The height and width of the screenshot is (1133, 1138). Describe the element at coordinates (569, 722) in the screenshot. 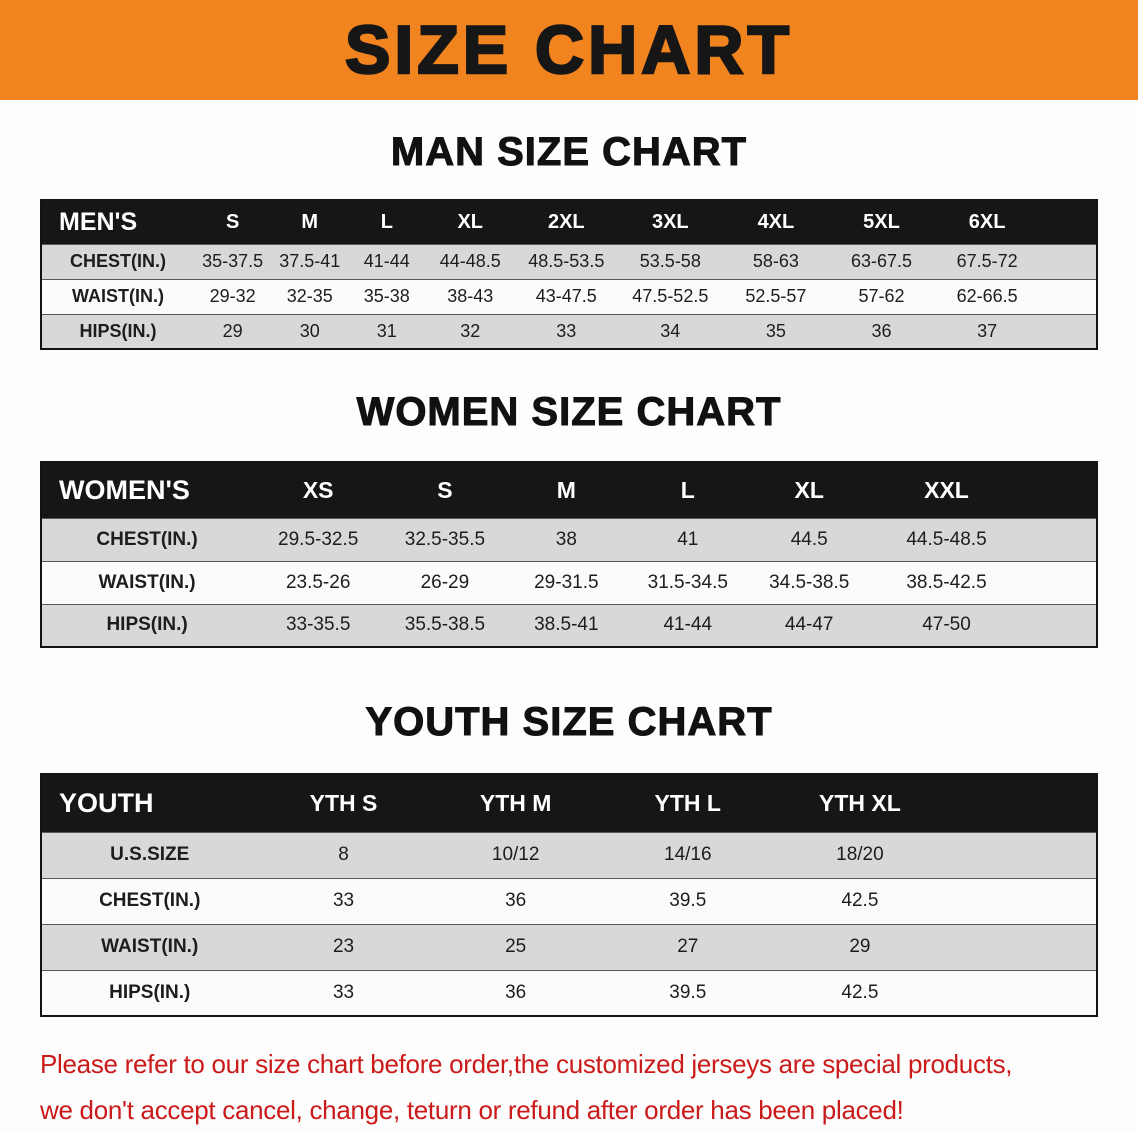

I see `youth-section-heading: YOUTH SIZE CHART` at that location.